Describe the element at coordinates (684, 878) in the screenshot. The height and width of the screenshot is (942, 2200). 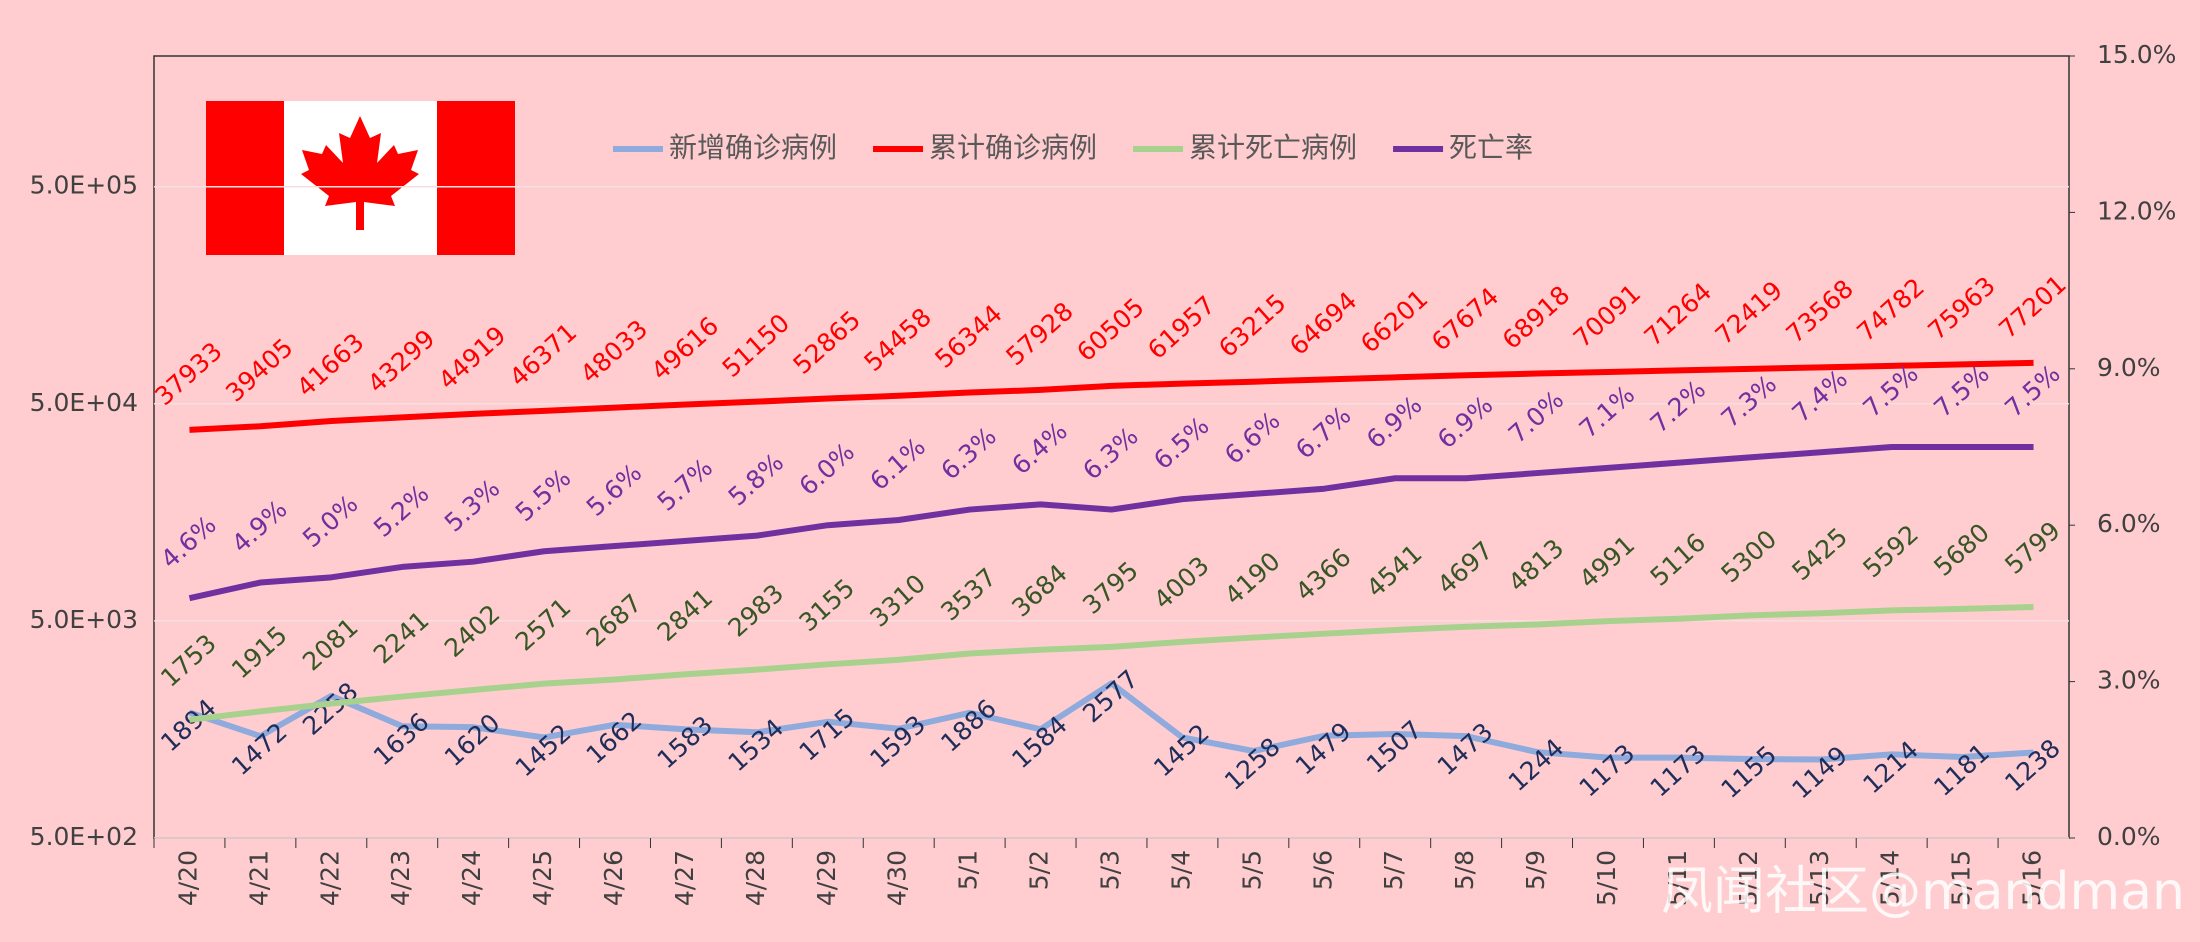
I see `x-tick-label: 4/27` at that location.